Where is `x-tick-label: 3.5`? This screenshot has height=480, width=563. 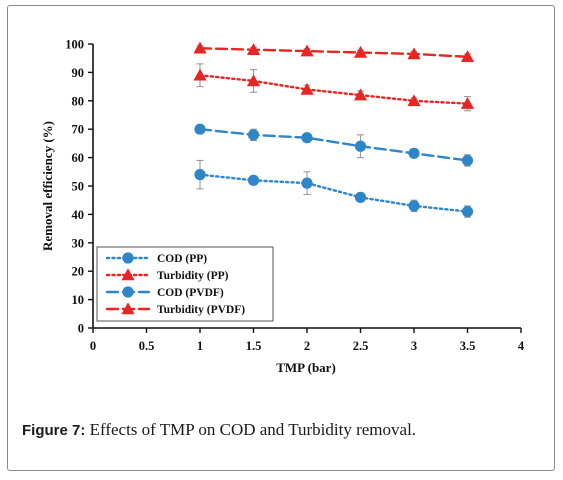 x-tick-label: 3.5 is located at coordinates (468, 346).